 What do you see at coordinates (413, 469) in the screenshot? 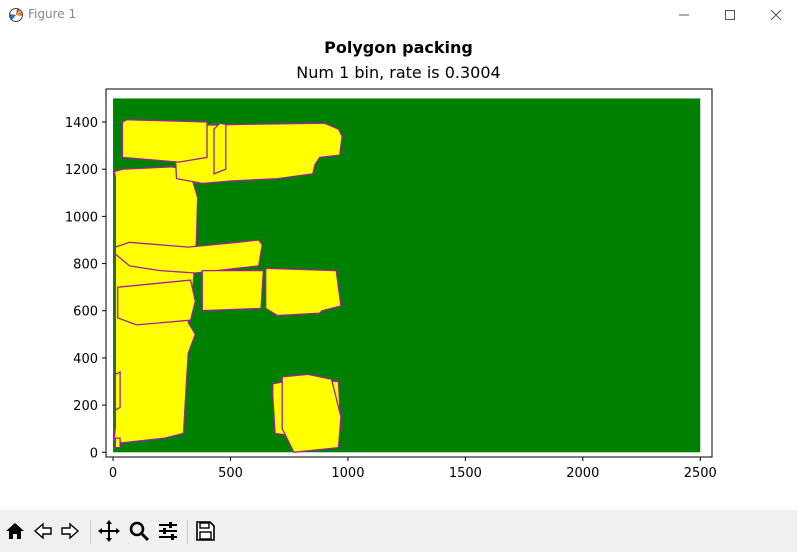
I see `x-axis: 0 500 1000 1500 2000 2500` at bounding box center [413, 469].